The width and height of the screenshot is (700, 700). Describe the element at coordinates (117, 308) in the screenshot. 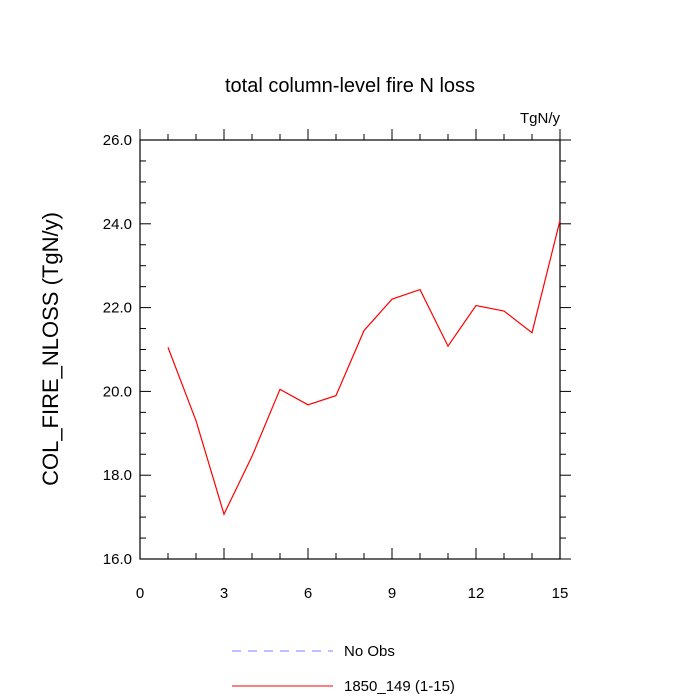

I see `y-tick-label: 22.0` at that location.